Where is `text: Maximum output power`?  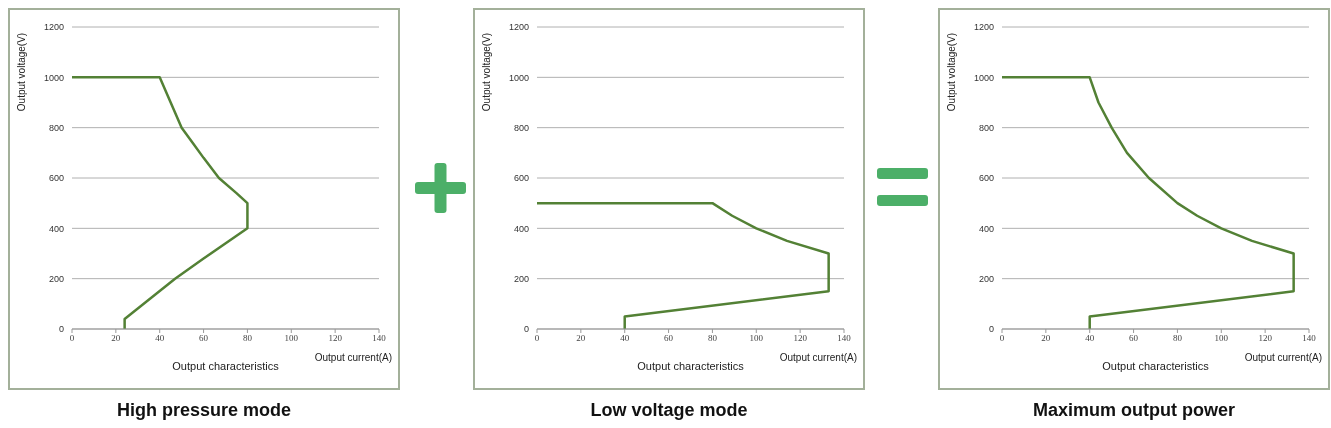 text: Maximum output power is located at coordinates (1134, 410).